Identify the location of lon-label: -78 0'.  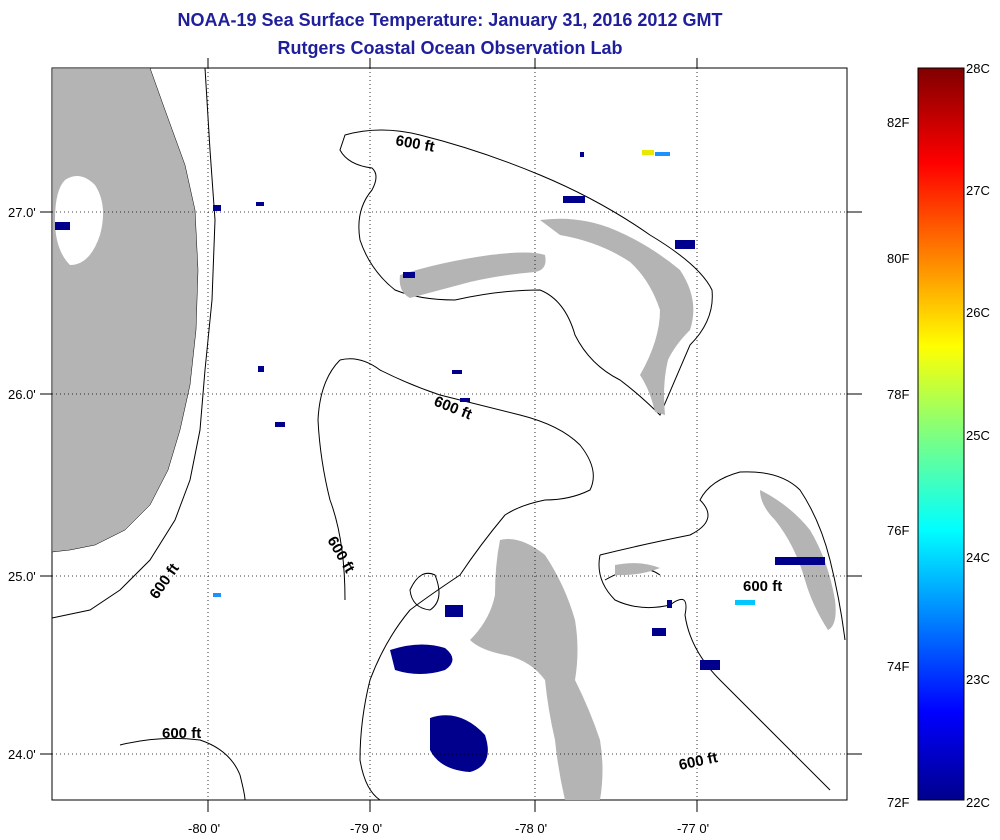
(531, 828).